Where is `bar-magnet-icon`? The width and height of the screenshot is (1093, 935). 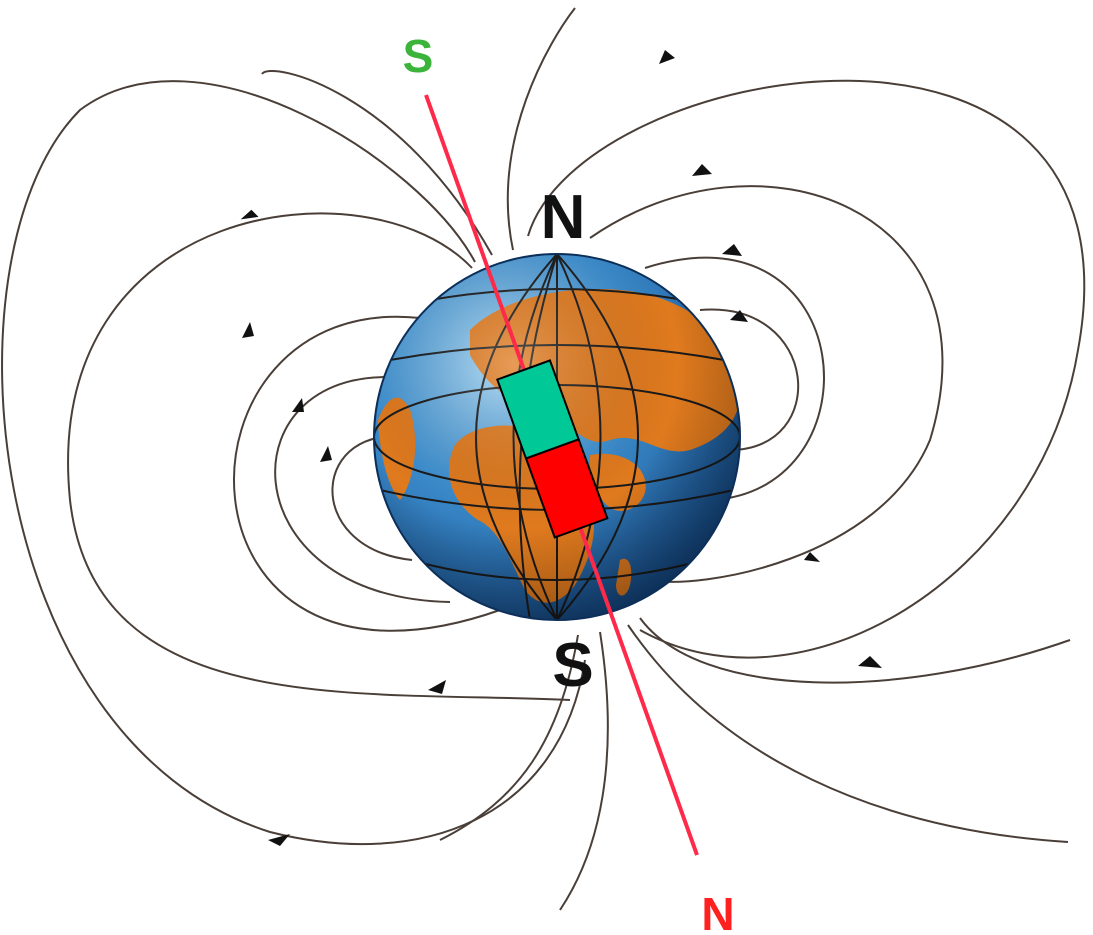 bar-magnet-icon is located at coordinates (552, 449).